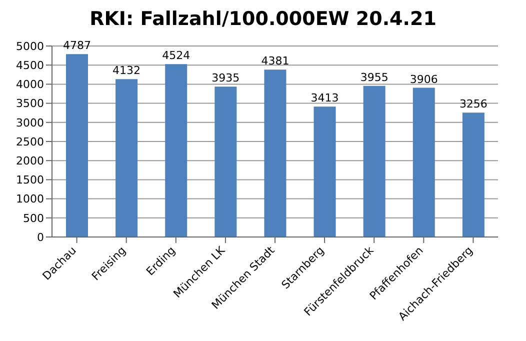 This screenshot has width=526, height=341. What do you see at coordinates (30, 46) in the screenshot?
I see `y-tick-label: 5000` at bounding box center [30, 46].